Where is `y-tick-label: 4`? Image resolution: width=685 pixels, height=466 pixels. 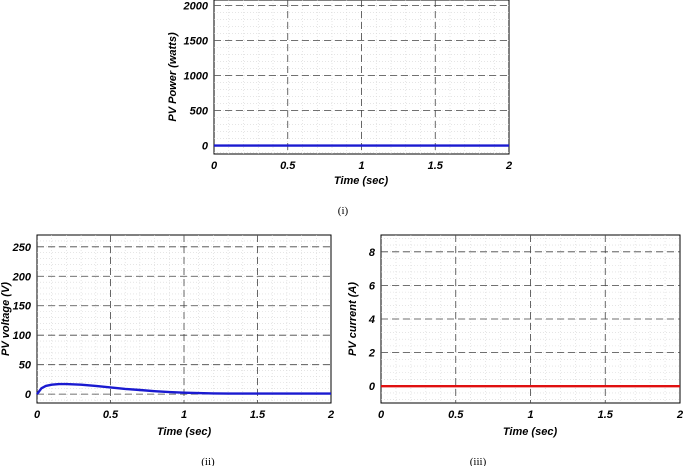 y-tick-label: 4 is located at coordinates (371, 320).